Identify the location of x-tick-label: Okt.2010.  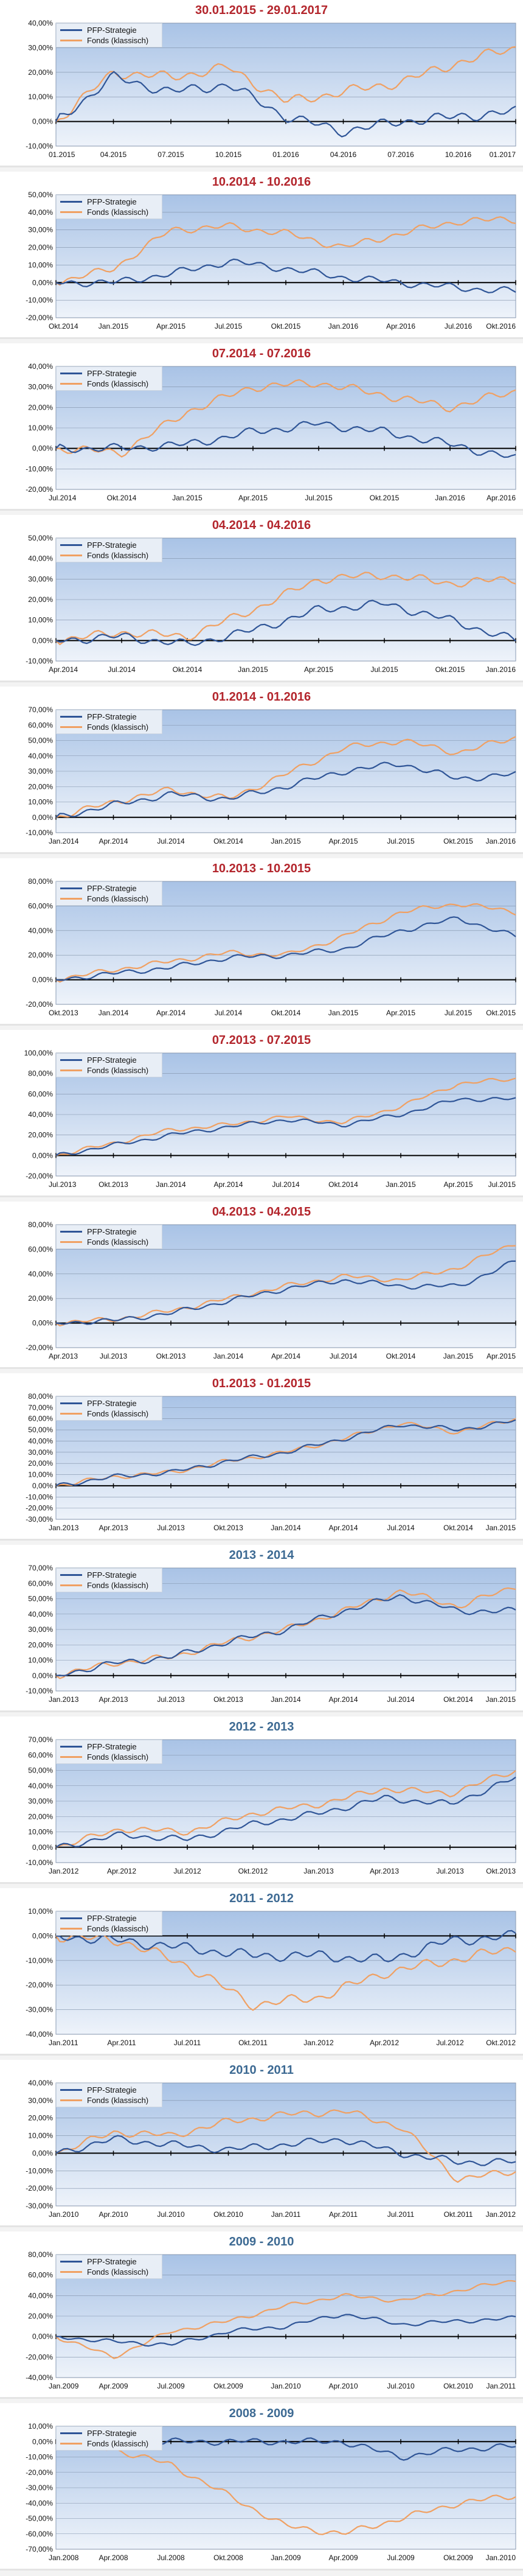
(228, 2214).